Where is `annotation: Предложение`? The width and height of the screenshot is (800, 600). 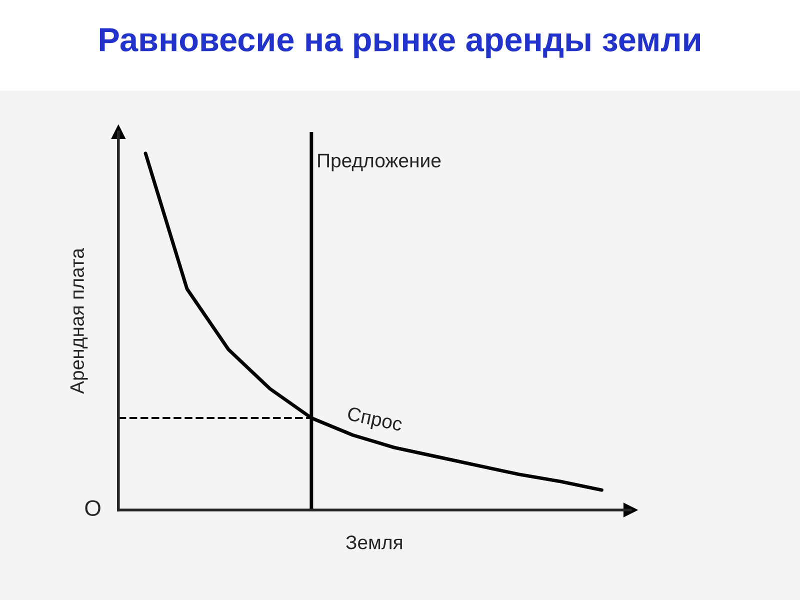
annotation: Предложение is located at coordinates (379, 163).